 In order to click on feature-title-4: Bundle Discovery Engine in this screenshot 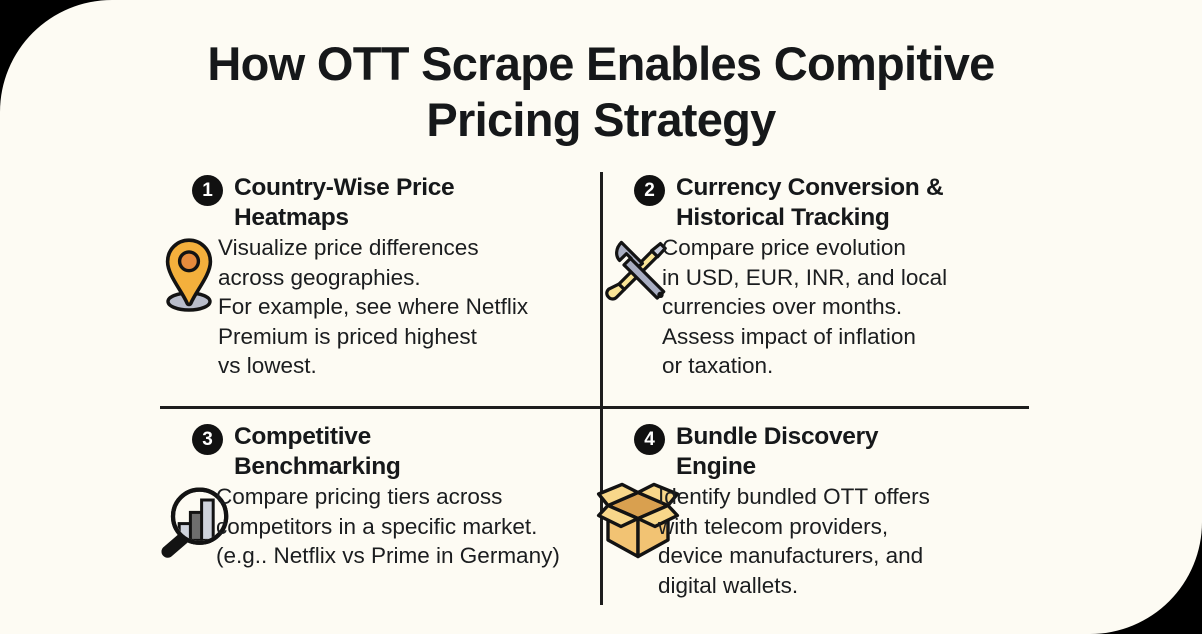, I will do `click(777, 451)`.